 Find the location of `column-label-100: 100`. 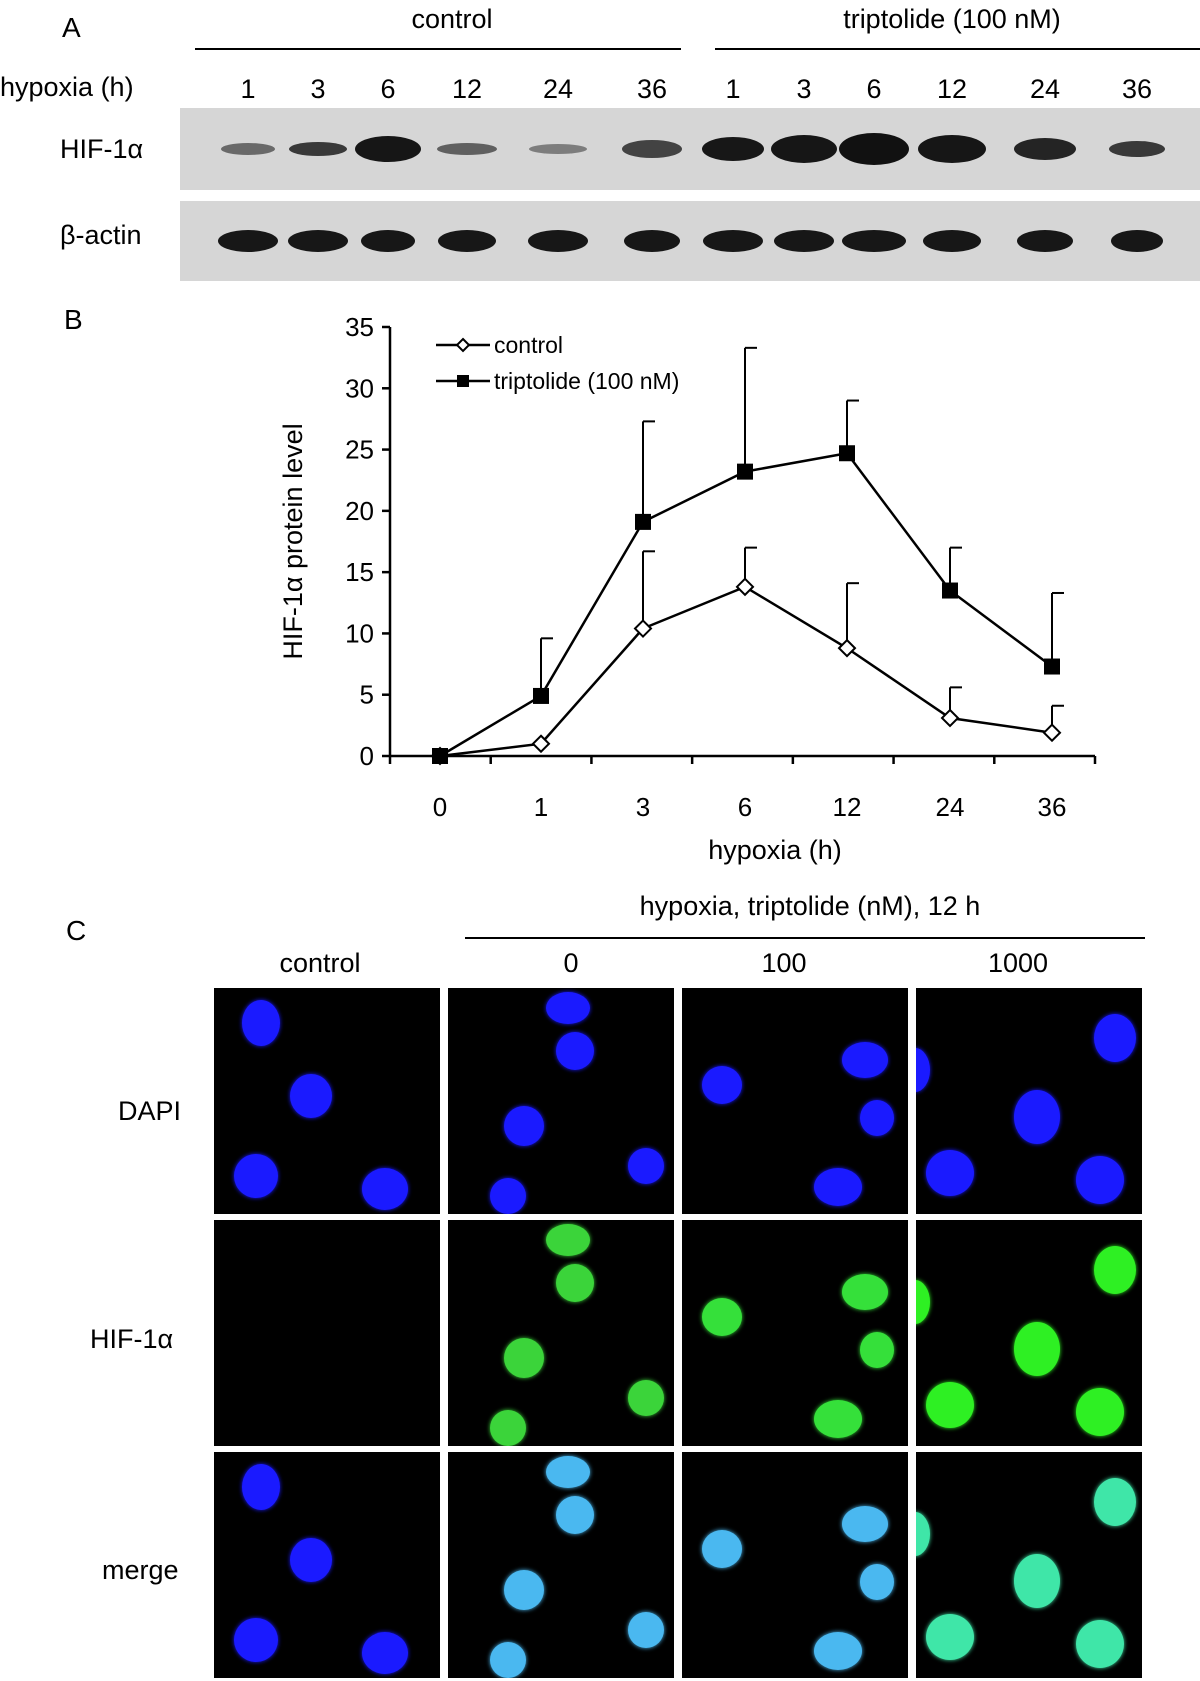

column-label-100: 100 is located at coordinates (784, 963).